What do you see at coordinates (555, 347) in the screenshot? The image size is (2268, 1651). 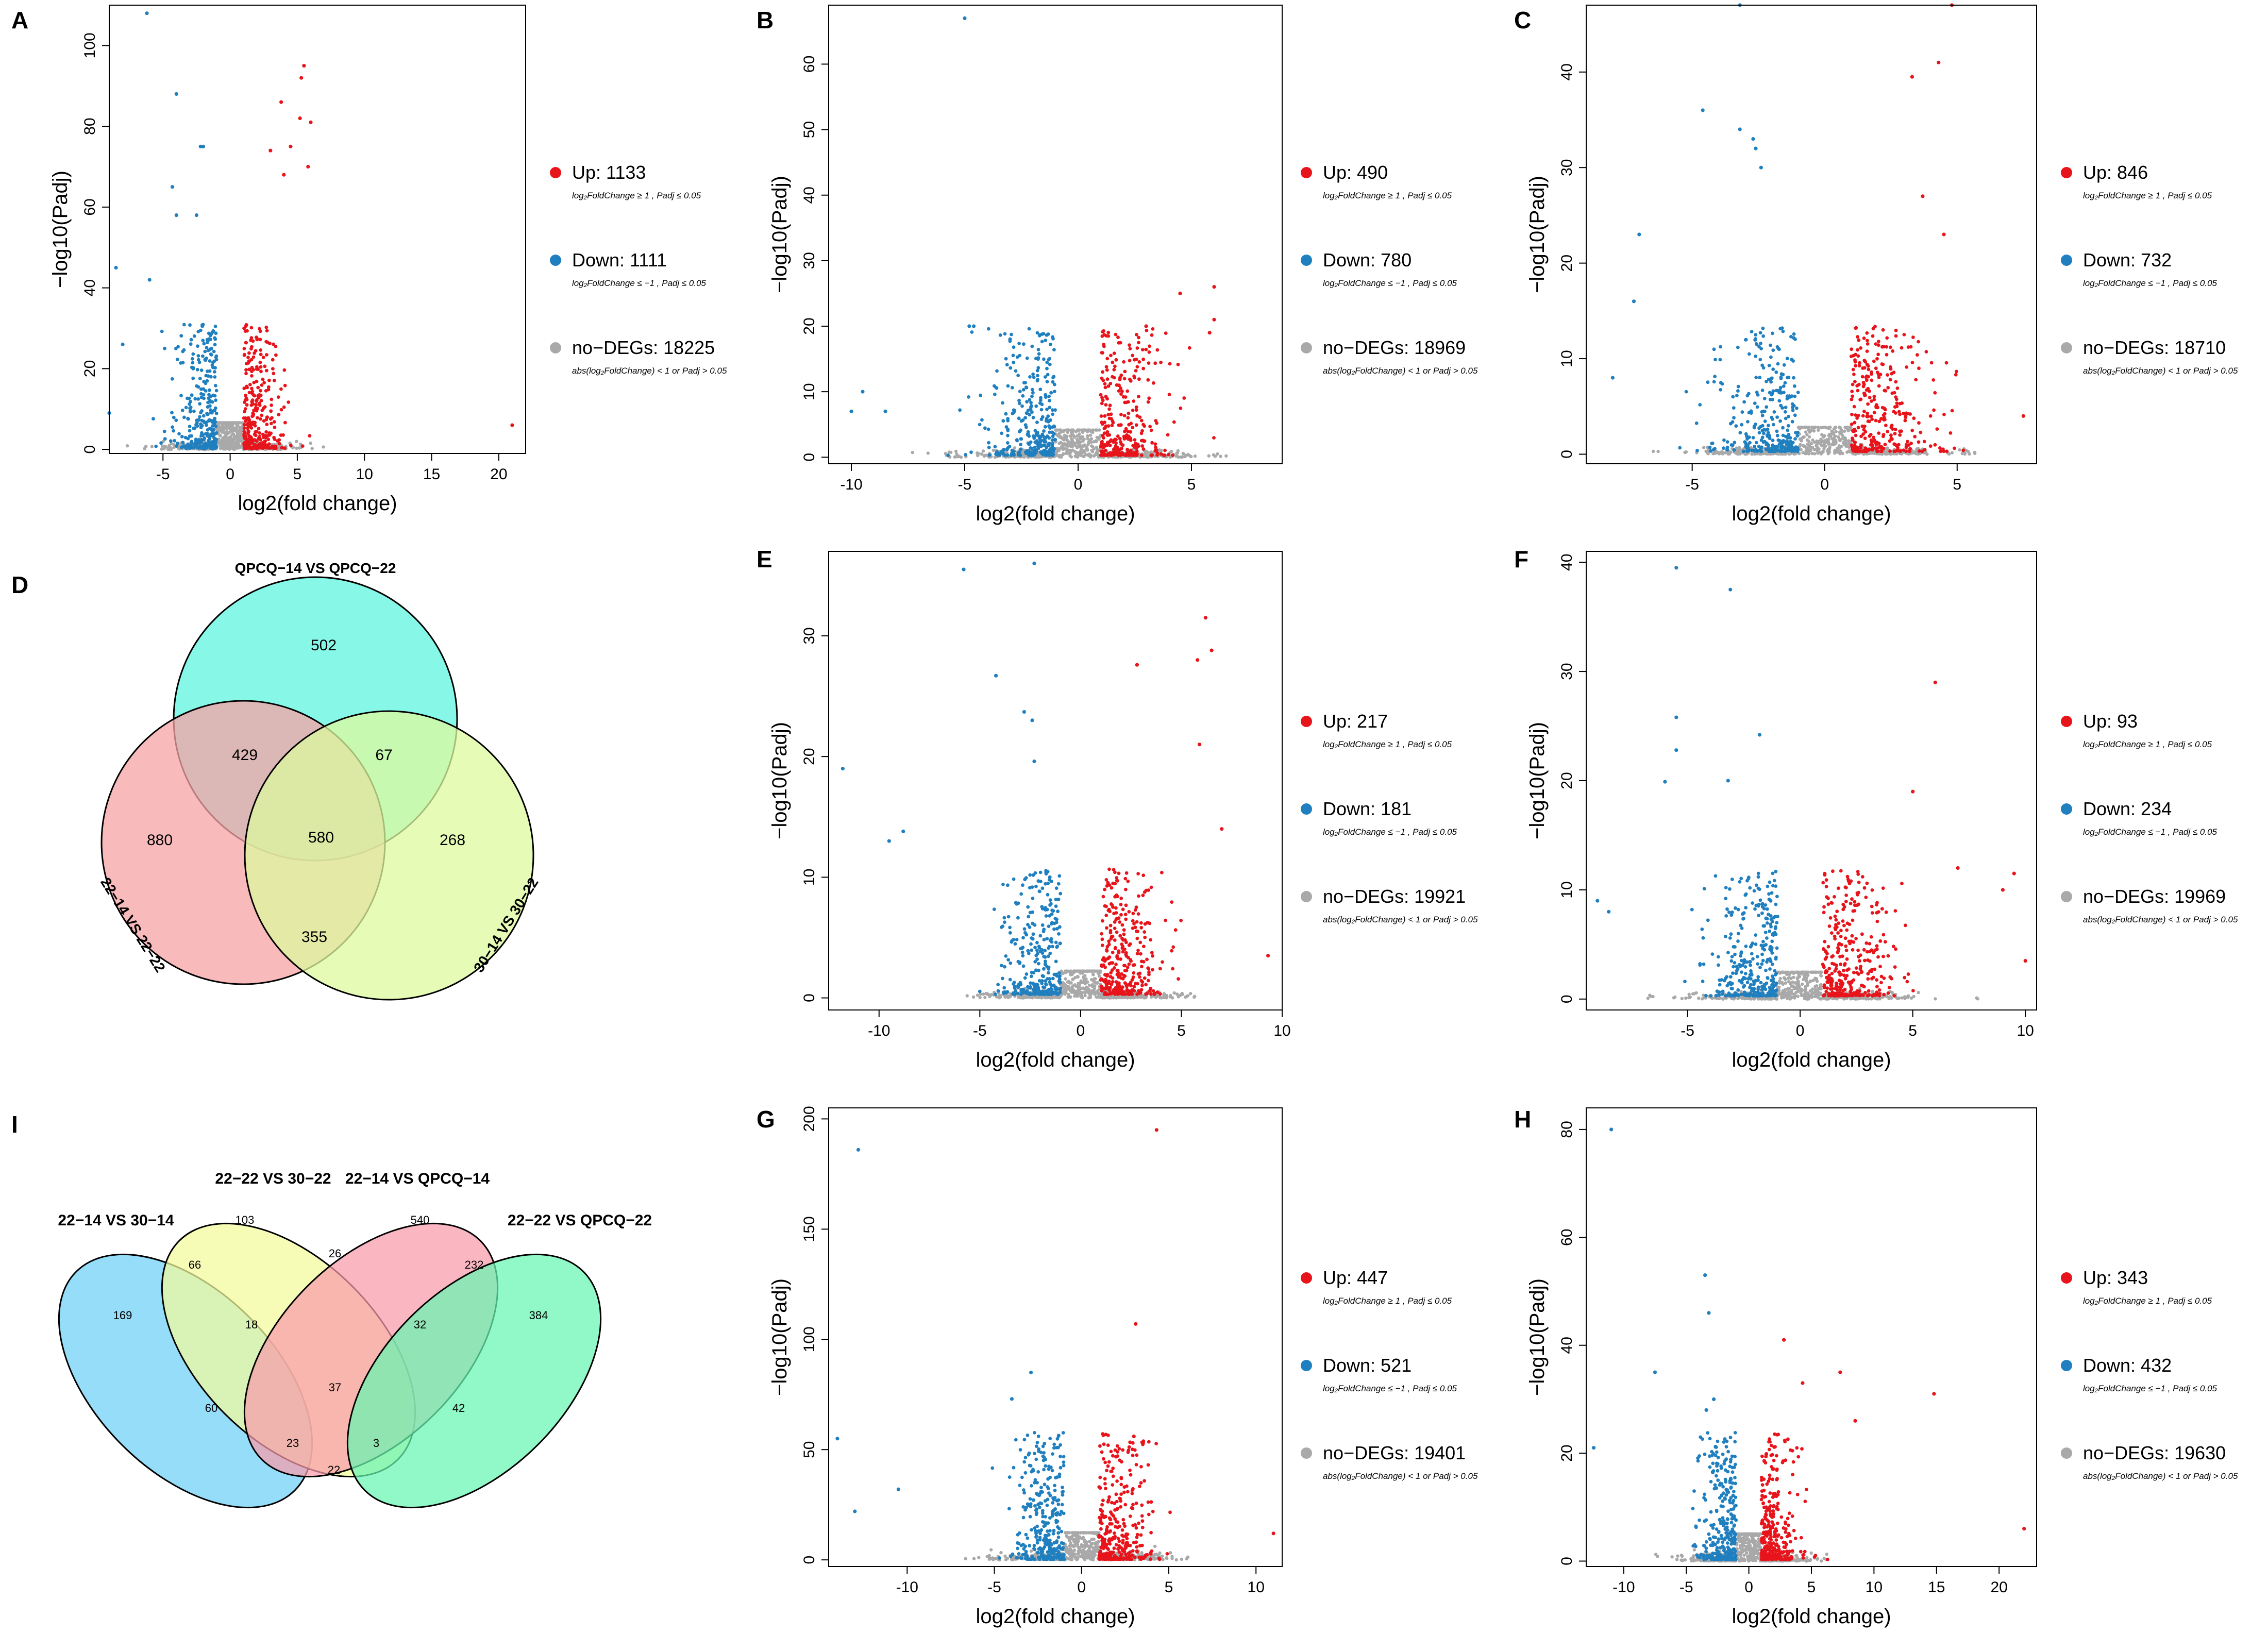 I see `legend-dot-nodeg` at bounding box center [555, 347].